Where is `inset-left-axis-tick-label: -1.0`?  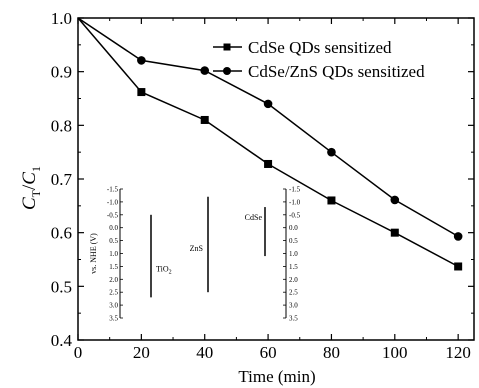 inset-left-axis-tick-label: -1.0 is located at coordinates (113, 202).